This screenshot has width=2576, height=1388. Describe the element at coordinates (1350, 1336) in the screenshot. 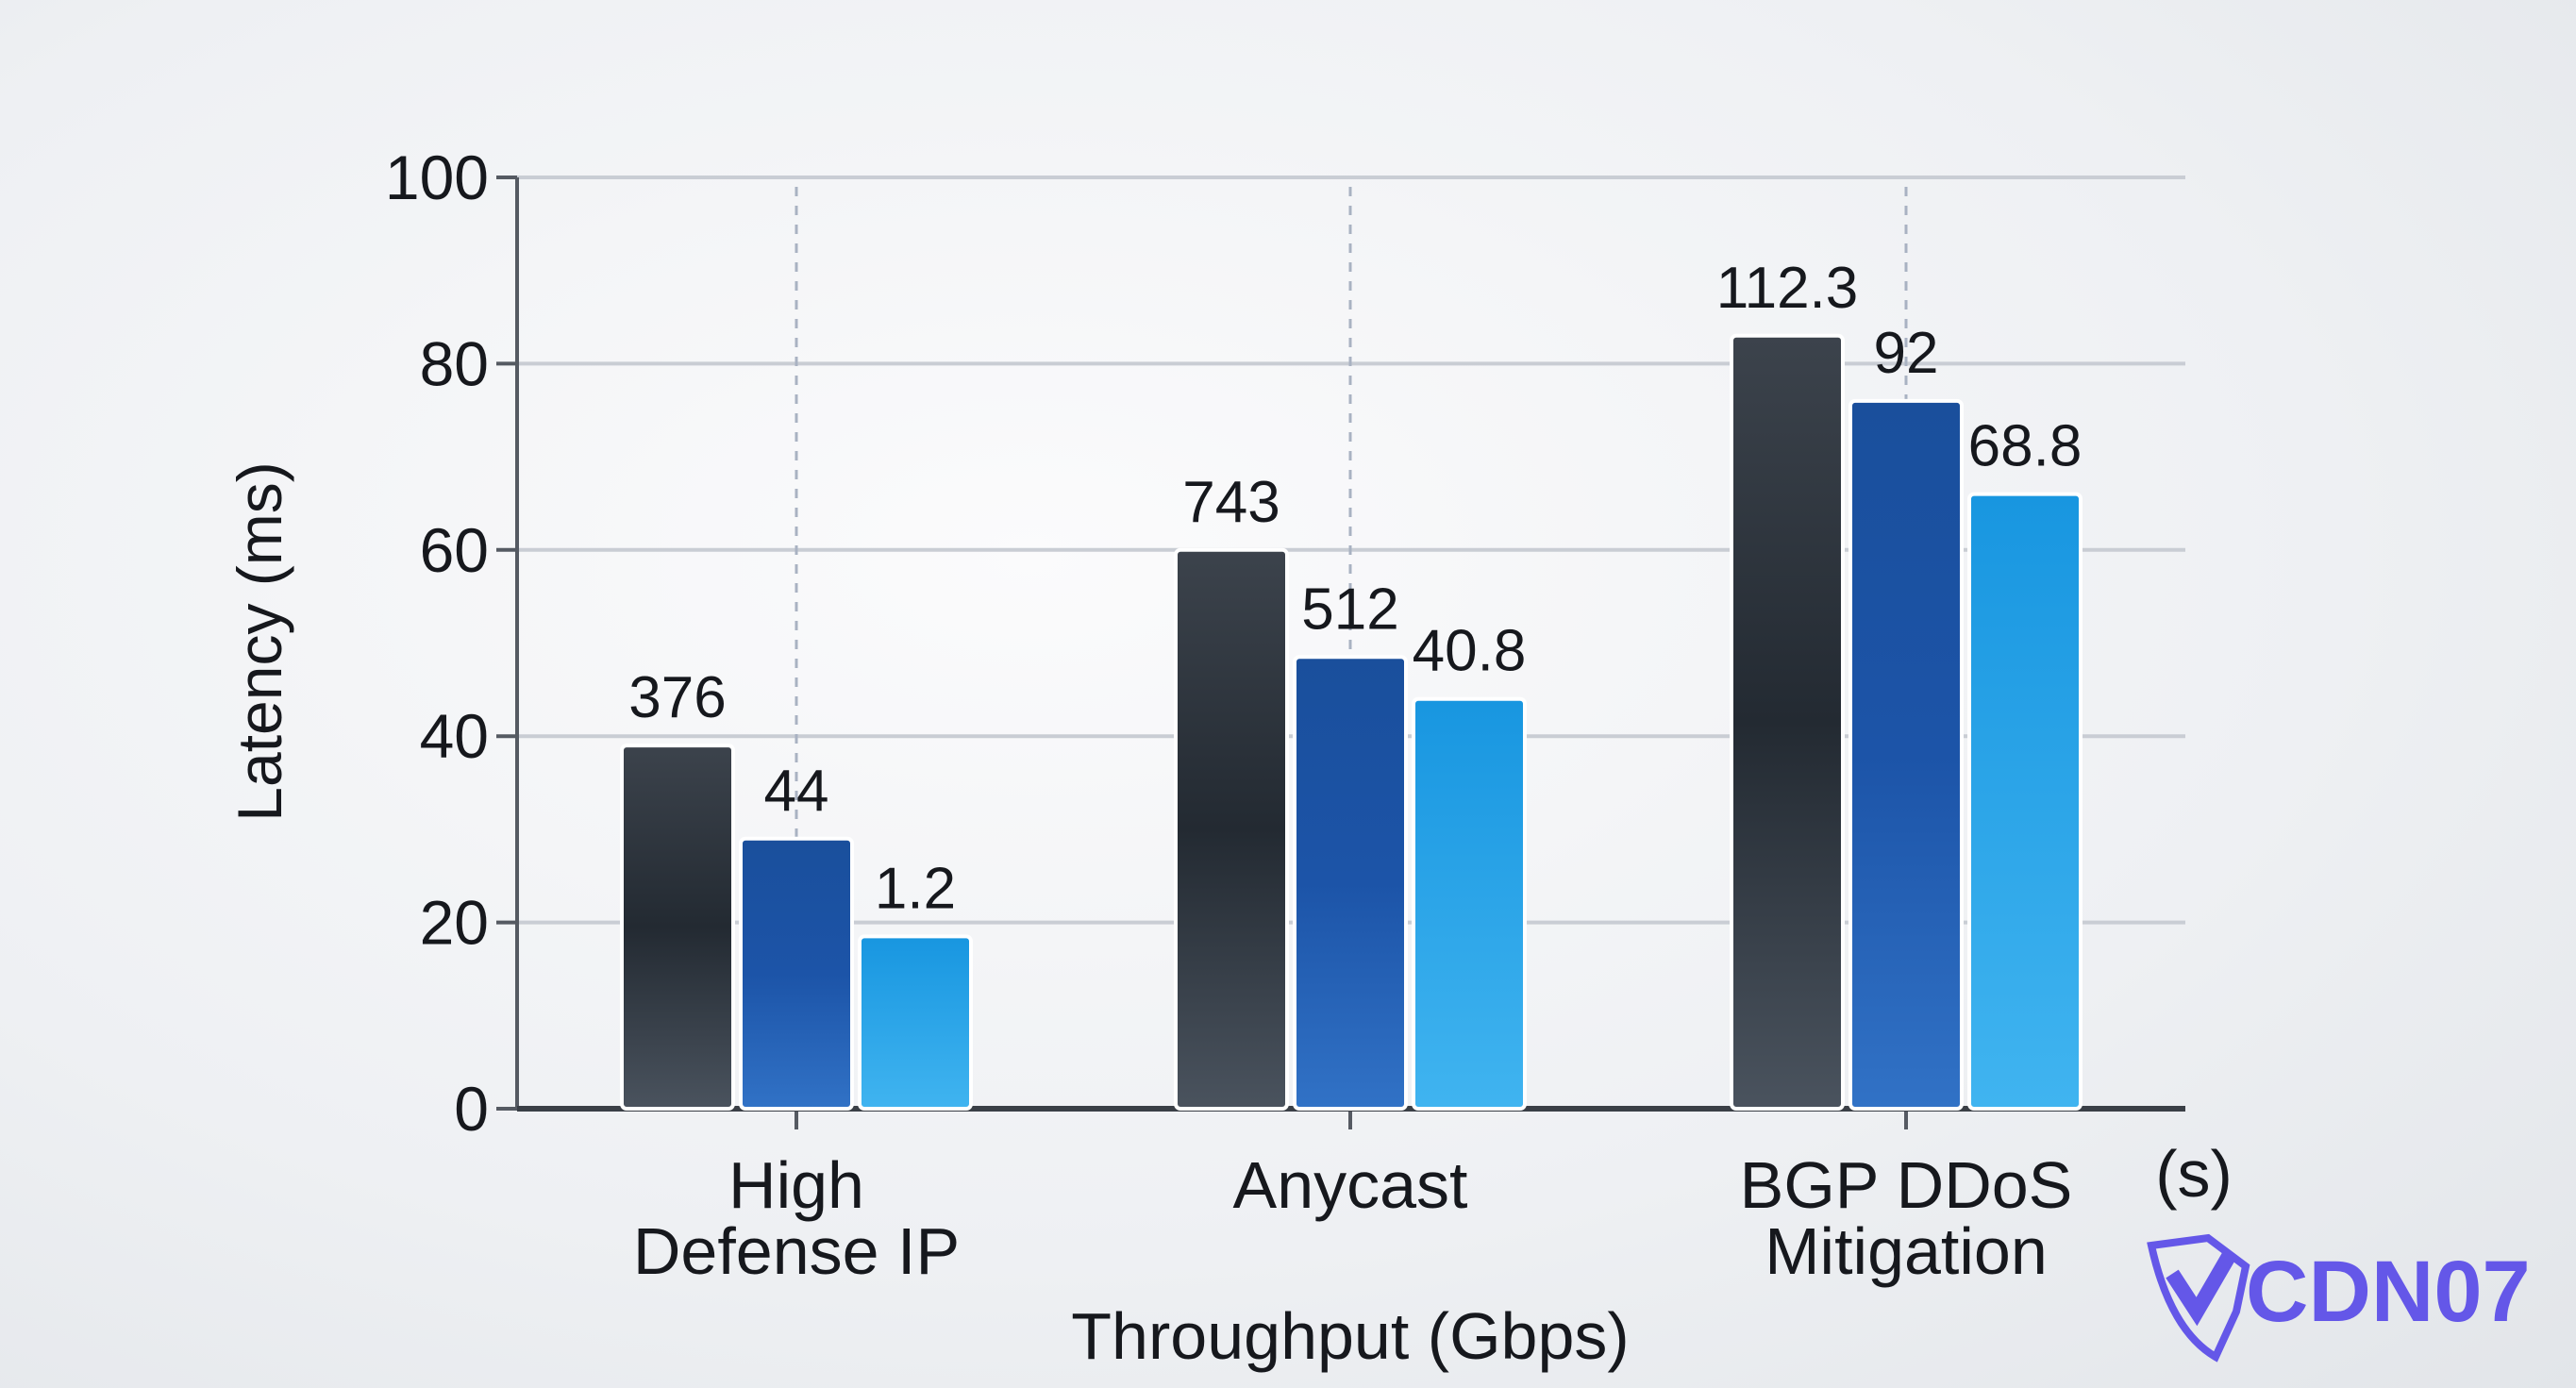

I see `x-axis-title: Throughput (Gbps)` at that location.